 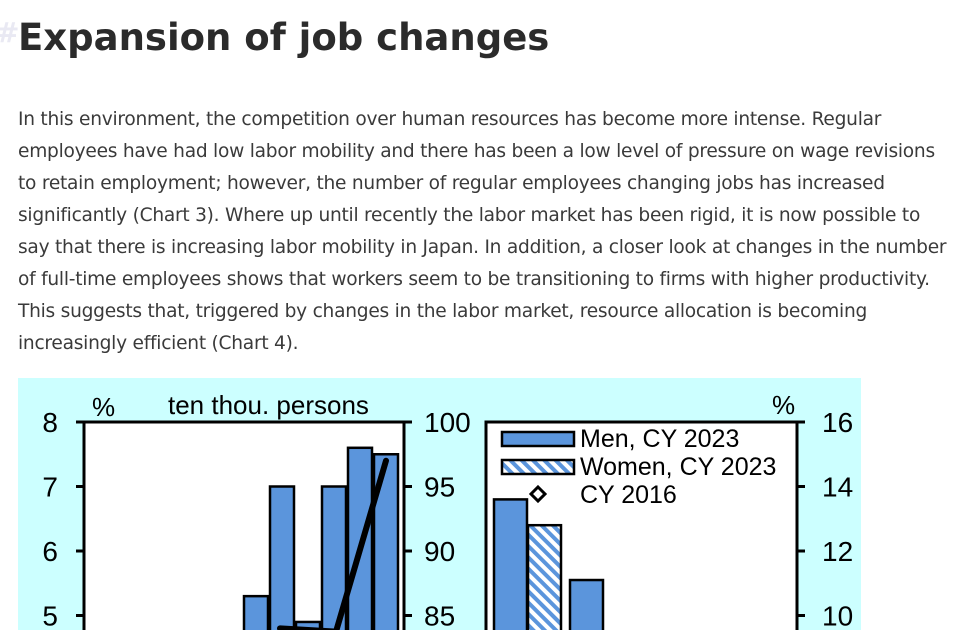 I want to click on right-axis-tick-label: 90, so click(x=439, y=551).